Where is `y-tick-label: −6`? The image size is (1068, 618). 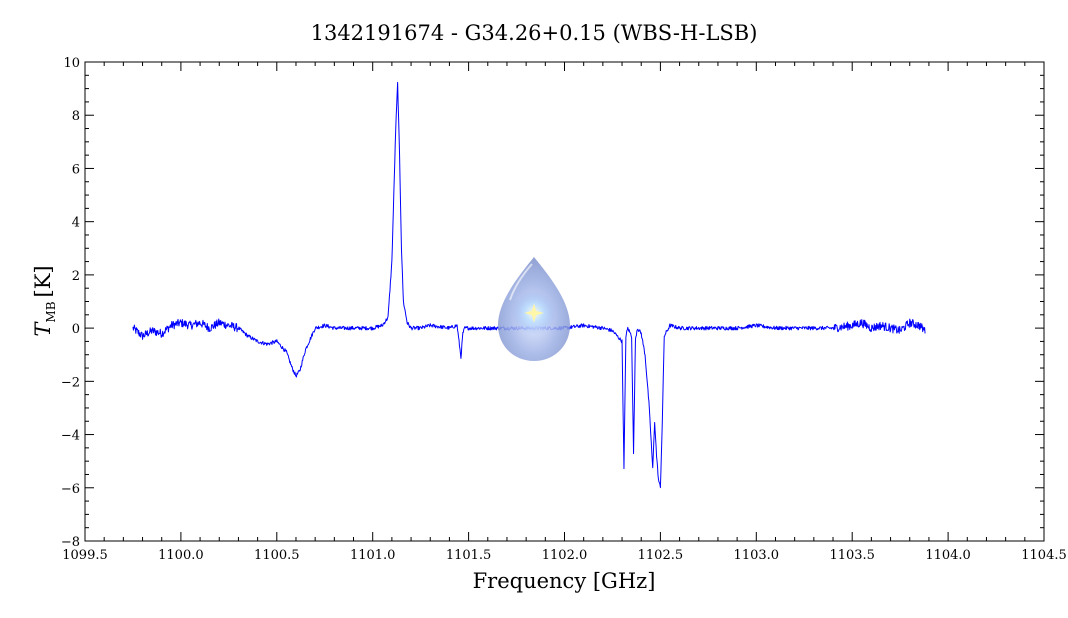
y-tick-label: −6 is located at coordinates (70, 489).